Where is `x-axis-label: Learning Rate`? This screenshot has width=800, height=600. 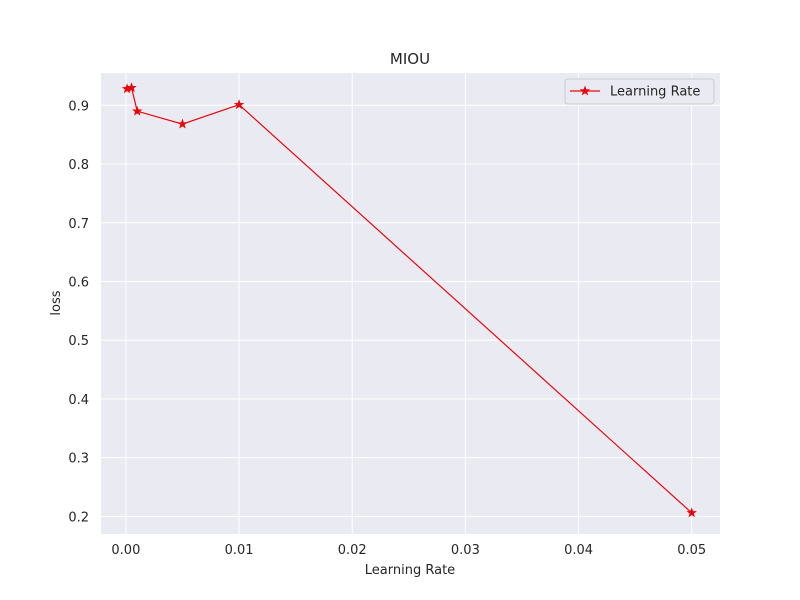 x-axis-label: Learning Rate is located at coordinates (410, 570).